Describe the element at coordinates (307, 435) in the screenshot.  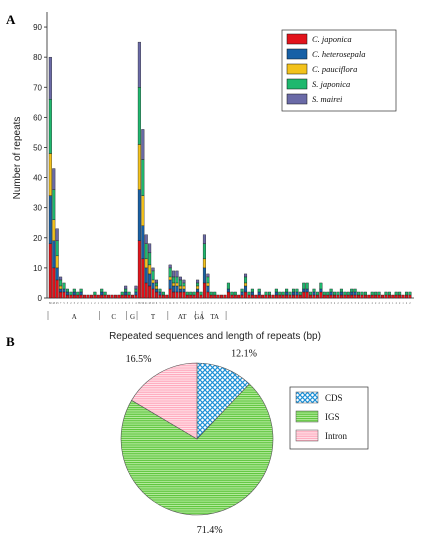
I see `pie-legend-swatch` at that location.